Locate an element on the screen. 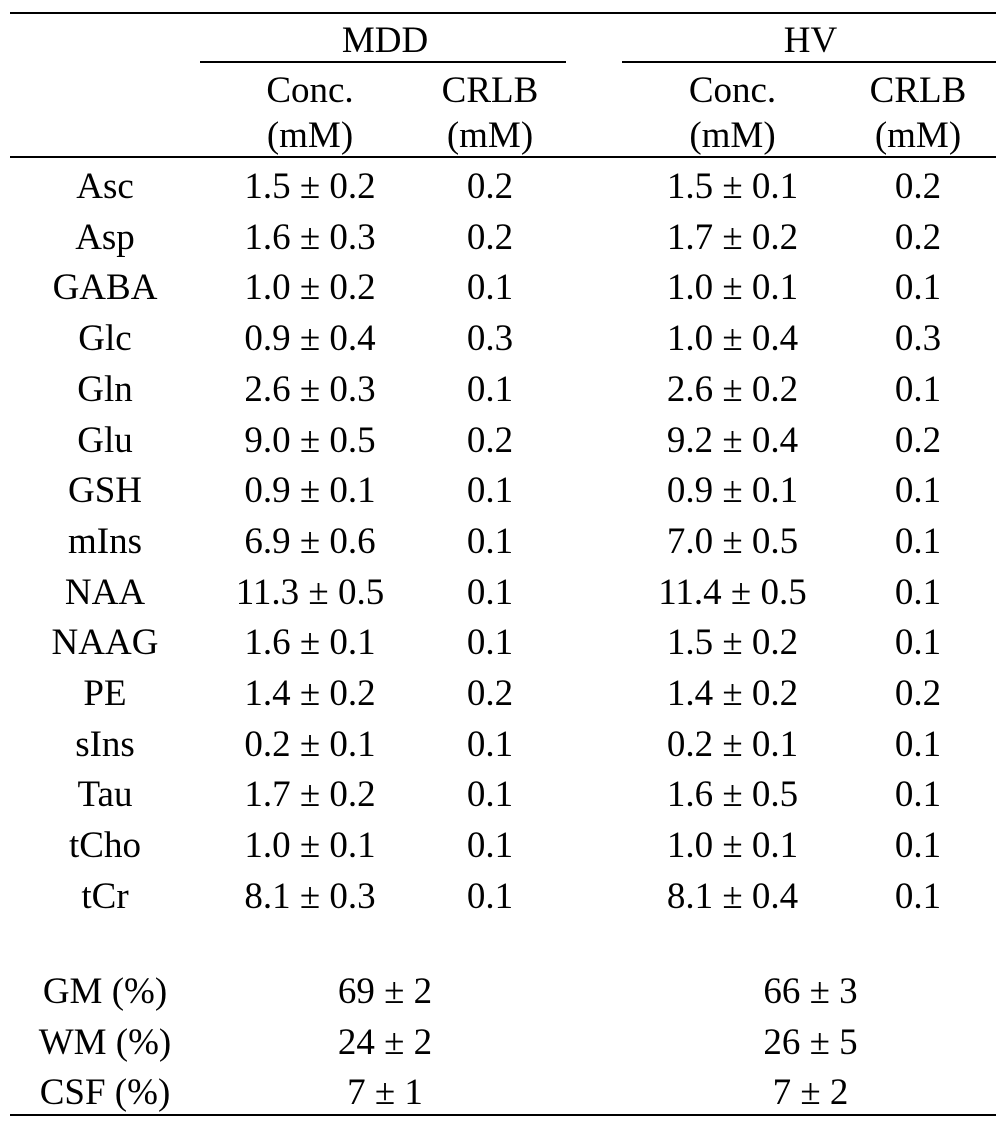  tissue-name: GM (%) is located at coordinates (105, 991).